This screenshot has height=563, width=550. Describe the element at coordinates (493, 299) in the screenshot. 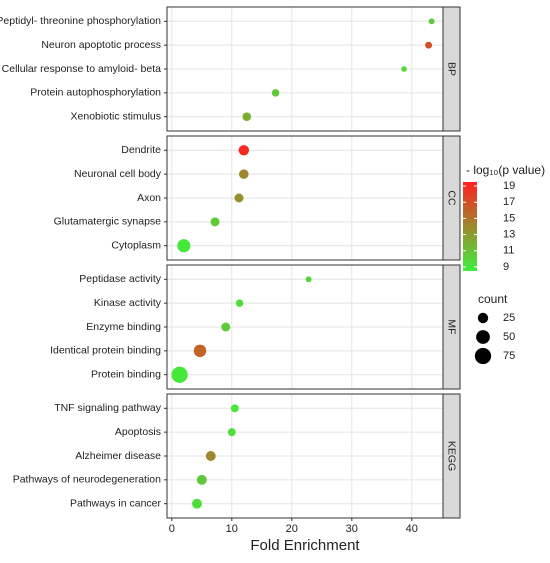

I see `size-legend-title: count` at that location.